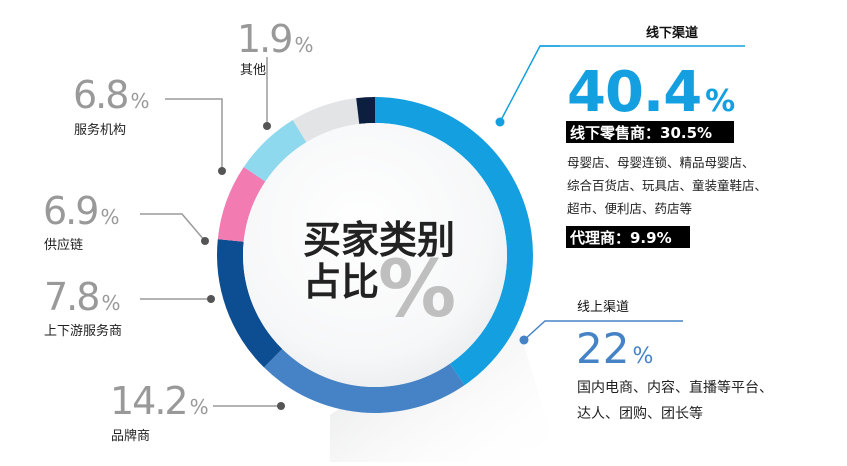  Describe the element at coordinates (110, 95) in the screenshot. I see `label-service-value: 6.8%` at that location.